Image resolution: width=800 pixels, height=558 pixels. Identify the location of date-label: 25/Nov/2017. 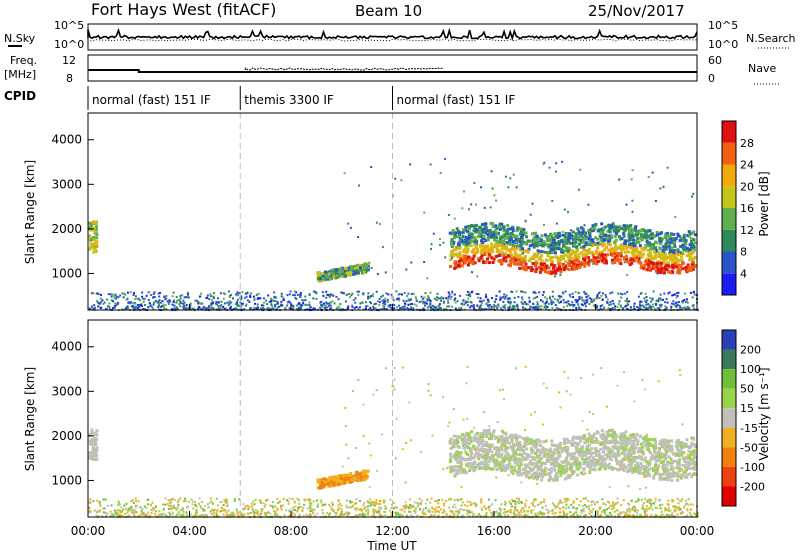
(636, 11).